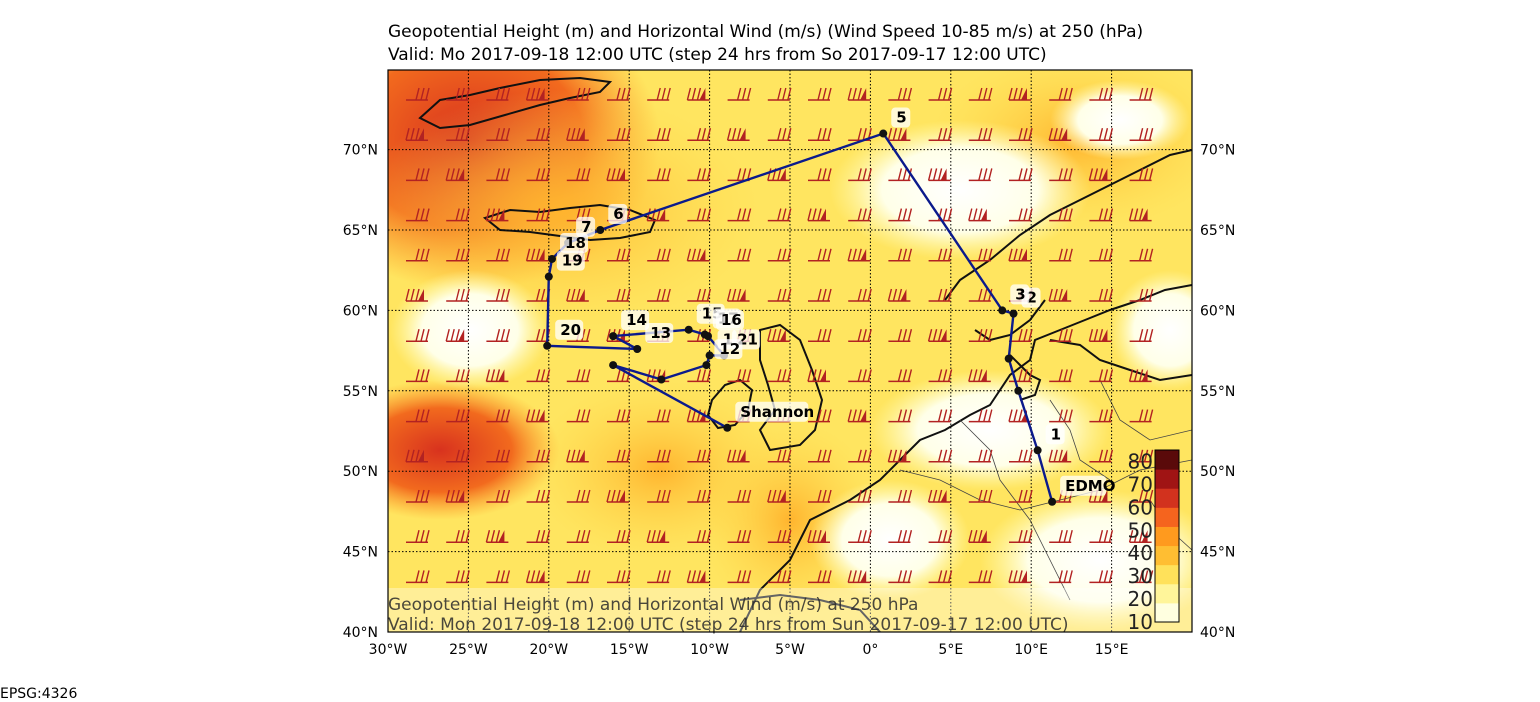 The image size is (1540, 702). Describe the element at coordinates (1217, 311) in the screenshot. I see `lat-tick-label-right: 60°N` at that location.